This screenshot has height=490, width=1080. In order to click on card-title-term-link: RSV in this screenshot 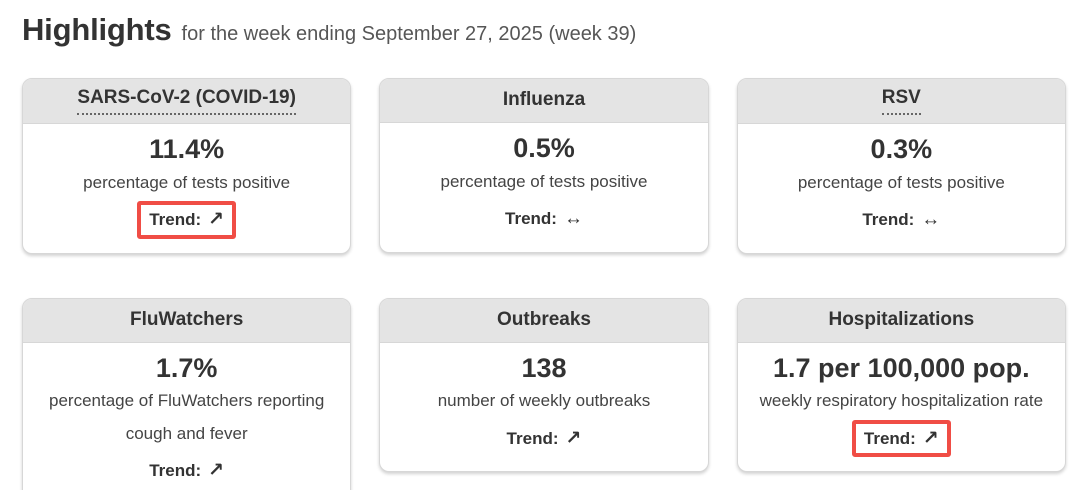, I will do `click(901, 101)`.